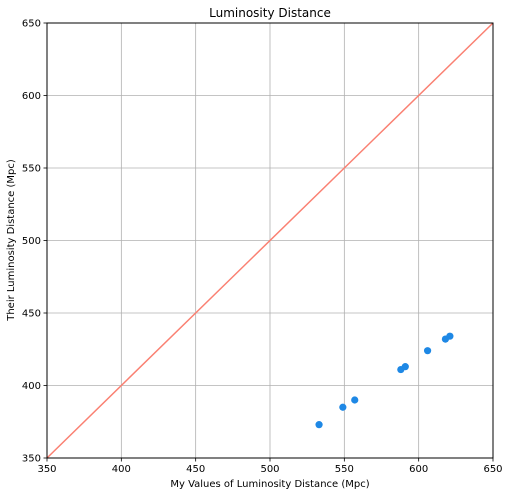 This screenshot has width=510, height=496. What do you see at coordinates (269, 484) in the screenshot?
I see `x-axis-label: My Values of Luminosity Distance (Mpc)` at bounding box center [269, 484].